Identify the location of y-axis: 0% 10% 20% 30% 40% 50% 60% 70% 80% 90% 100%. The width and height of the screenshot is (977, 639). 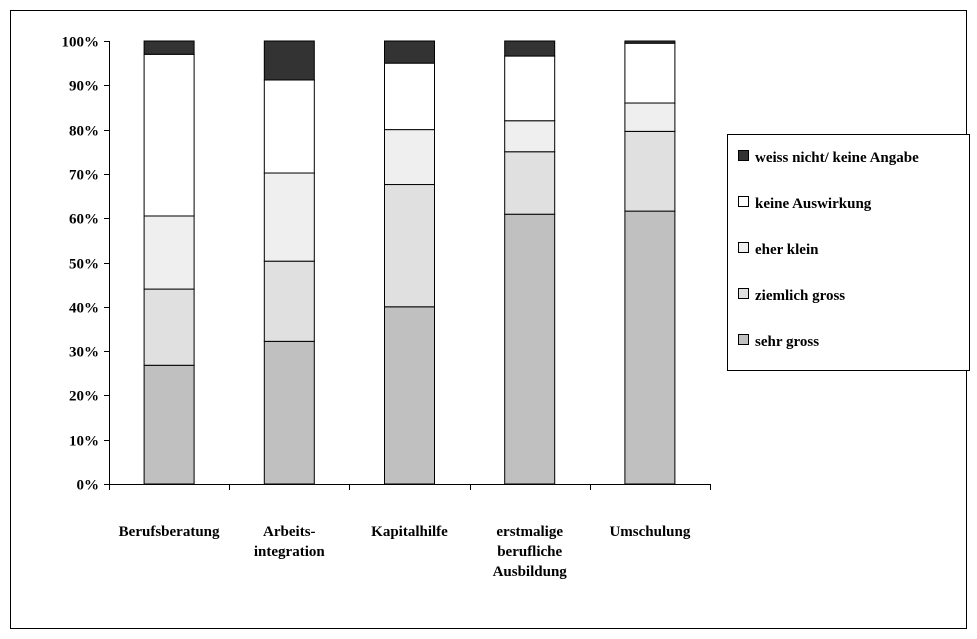
(86, 264).